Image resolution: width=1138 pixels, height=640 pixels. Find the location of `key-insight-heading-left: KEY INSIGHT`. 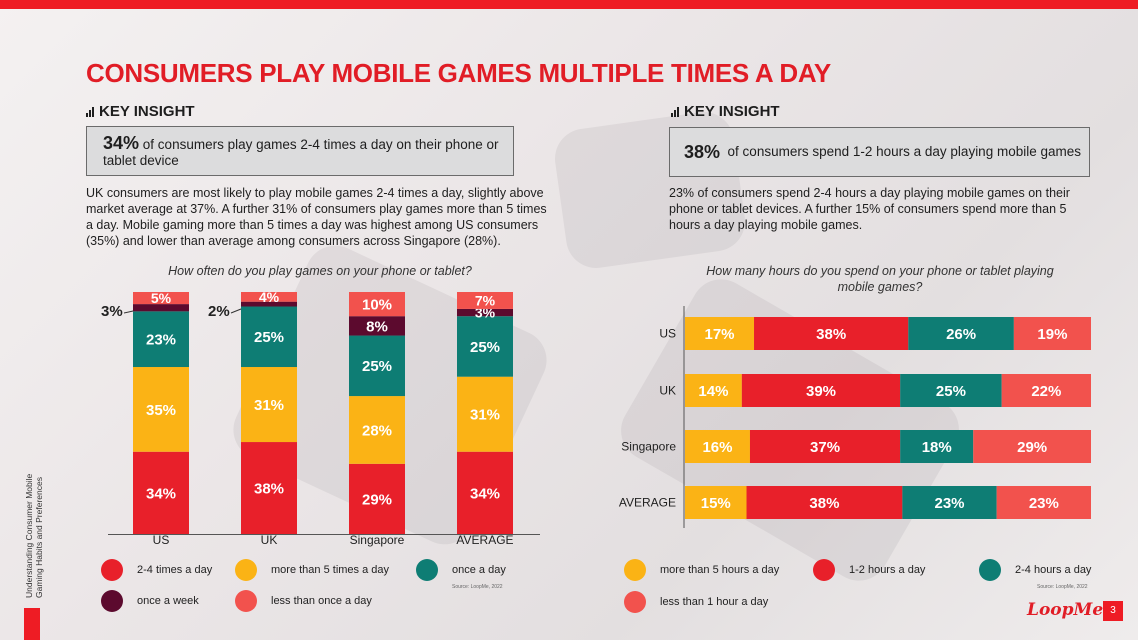

key-insight-heading-left: KEY INSIGHT is located at coordinates (140, 111).